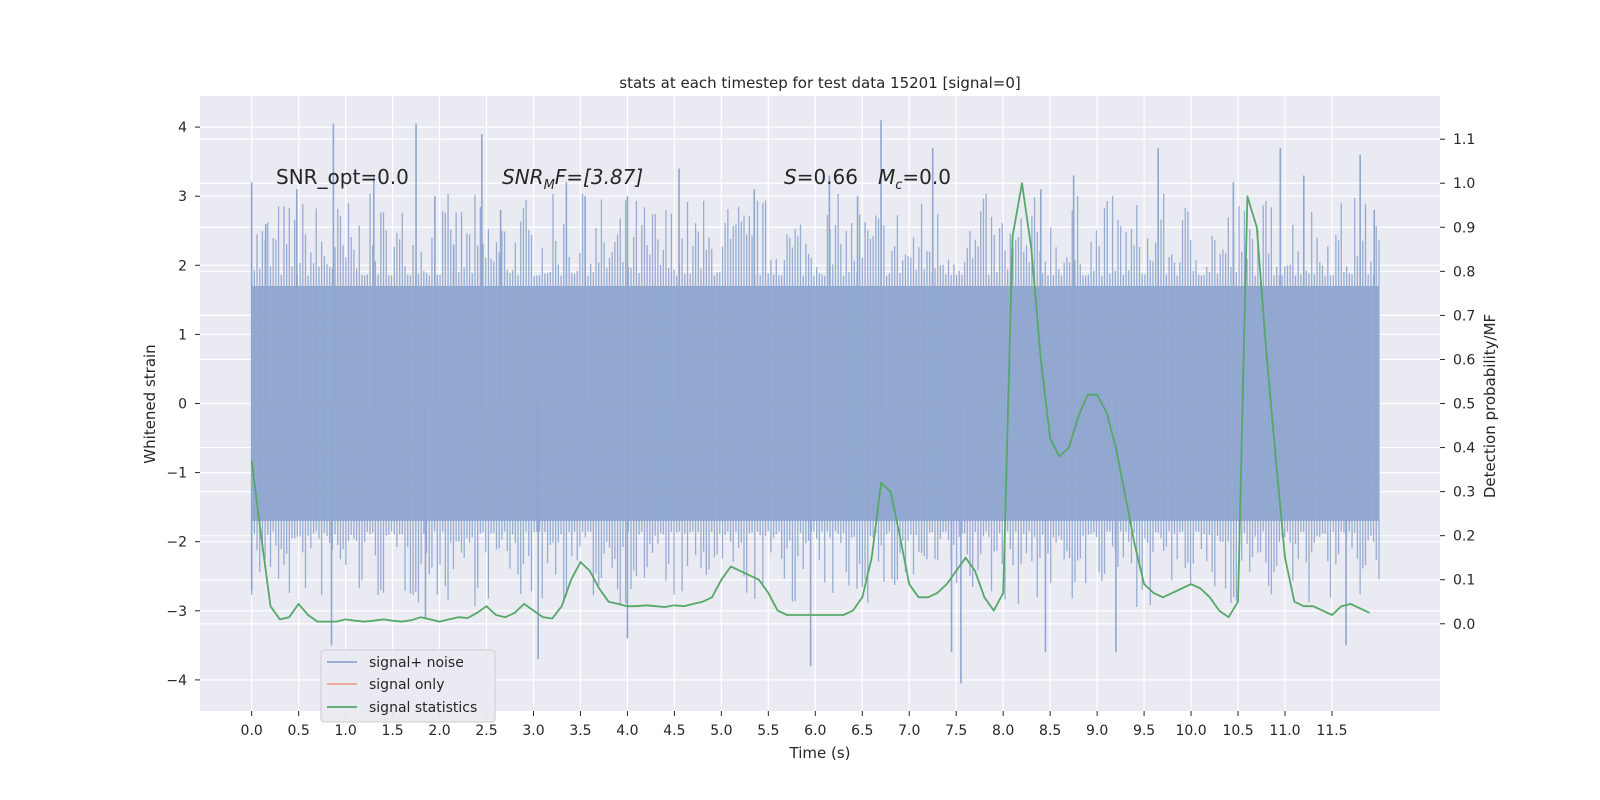 This screenshot has height=800, width=1600. What do you see at coordinates (486, 731) in the screenshot?
I see `x-tick-label: 2.5` at bounding box center [486, 731].